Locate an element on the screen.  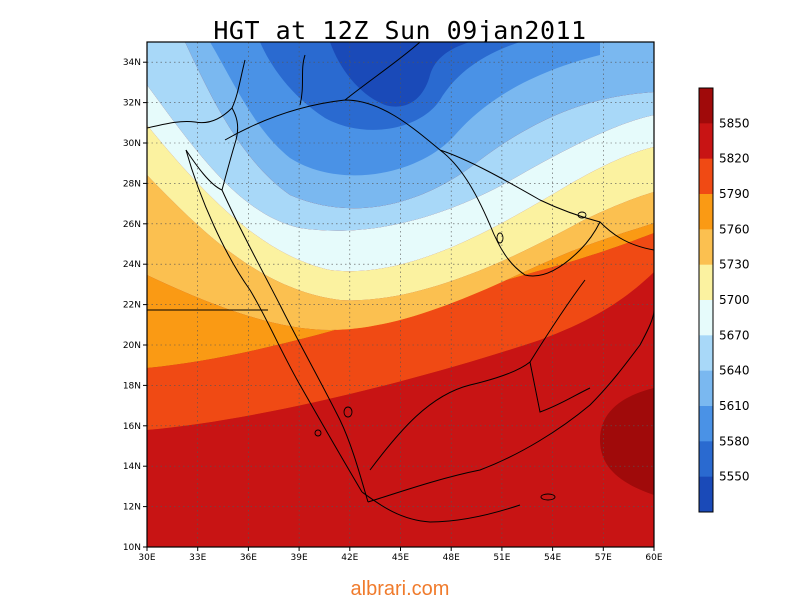
x-tick-label: 39E is located at coordinates (299, 558).